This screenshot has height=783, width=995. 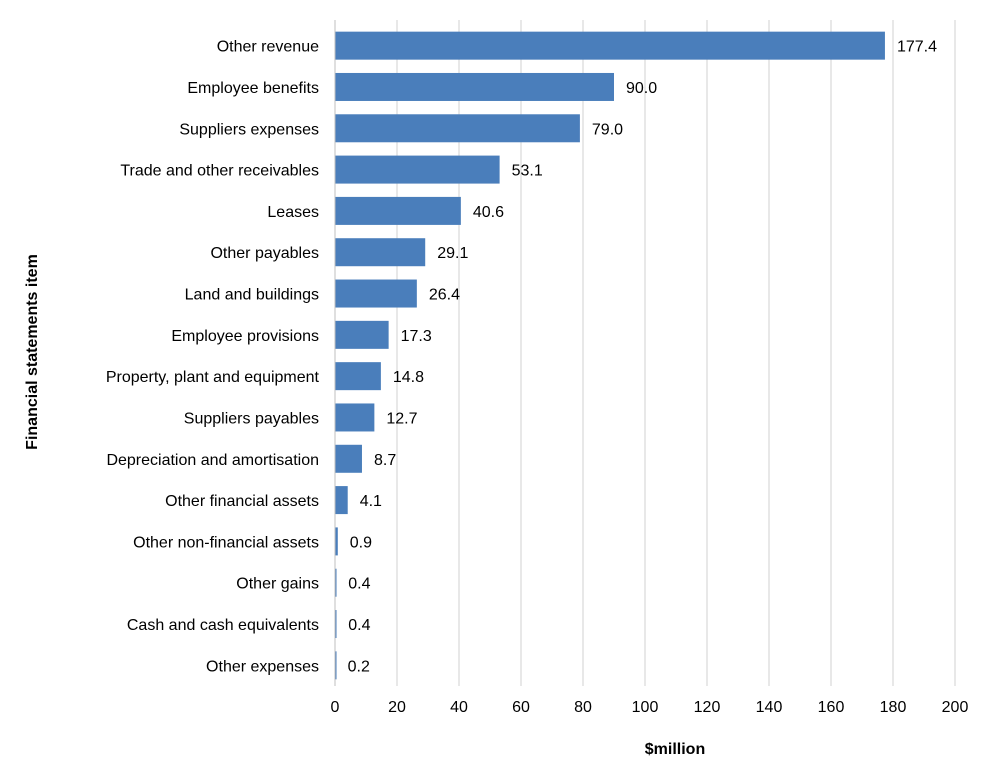 What do you see at coordinates (607, 129) in the screenshot?
I see `value-label: 79.0` at bounding box center [607, 129].